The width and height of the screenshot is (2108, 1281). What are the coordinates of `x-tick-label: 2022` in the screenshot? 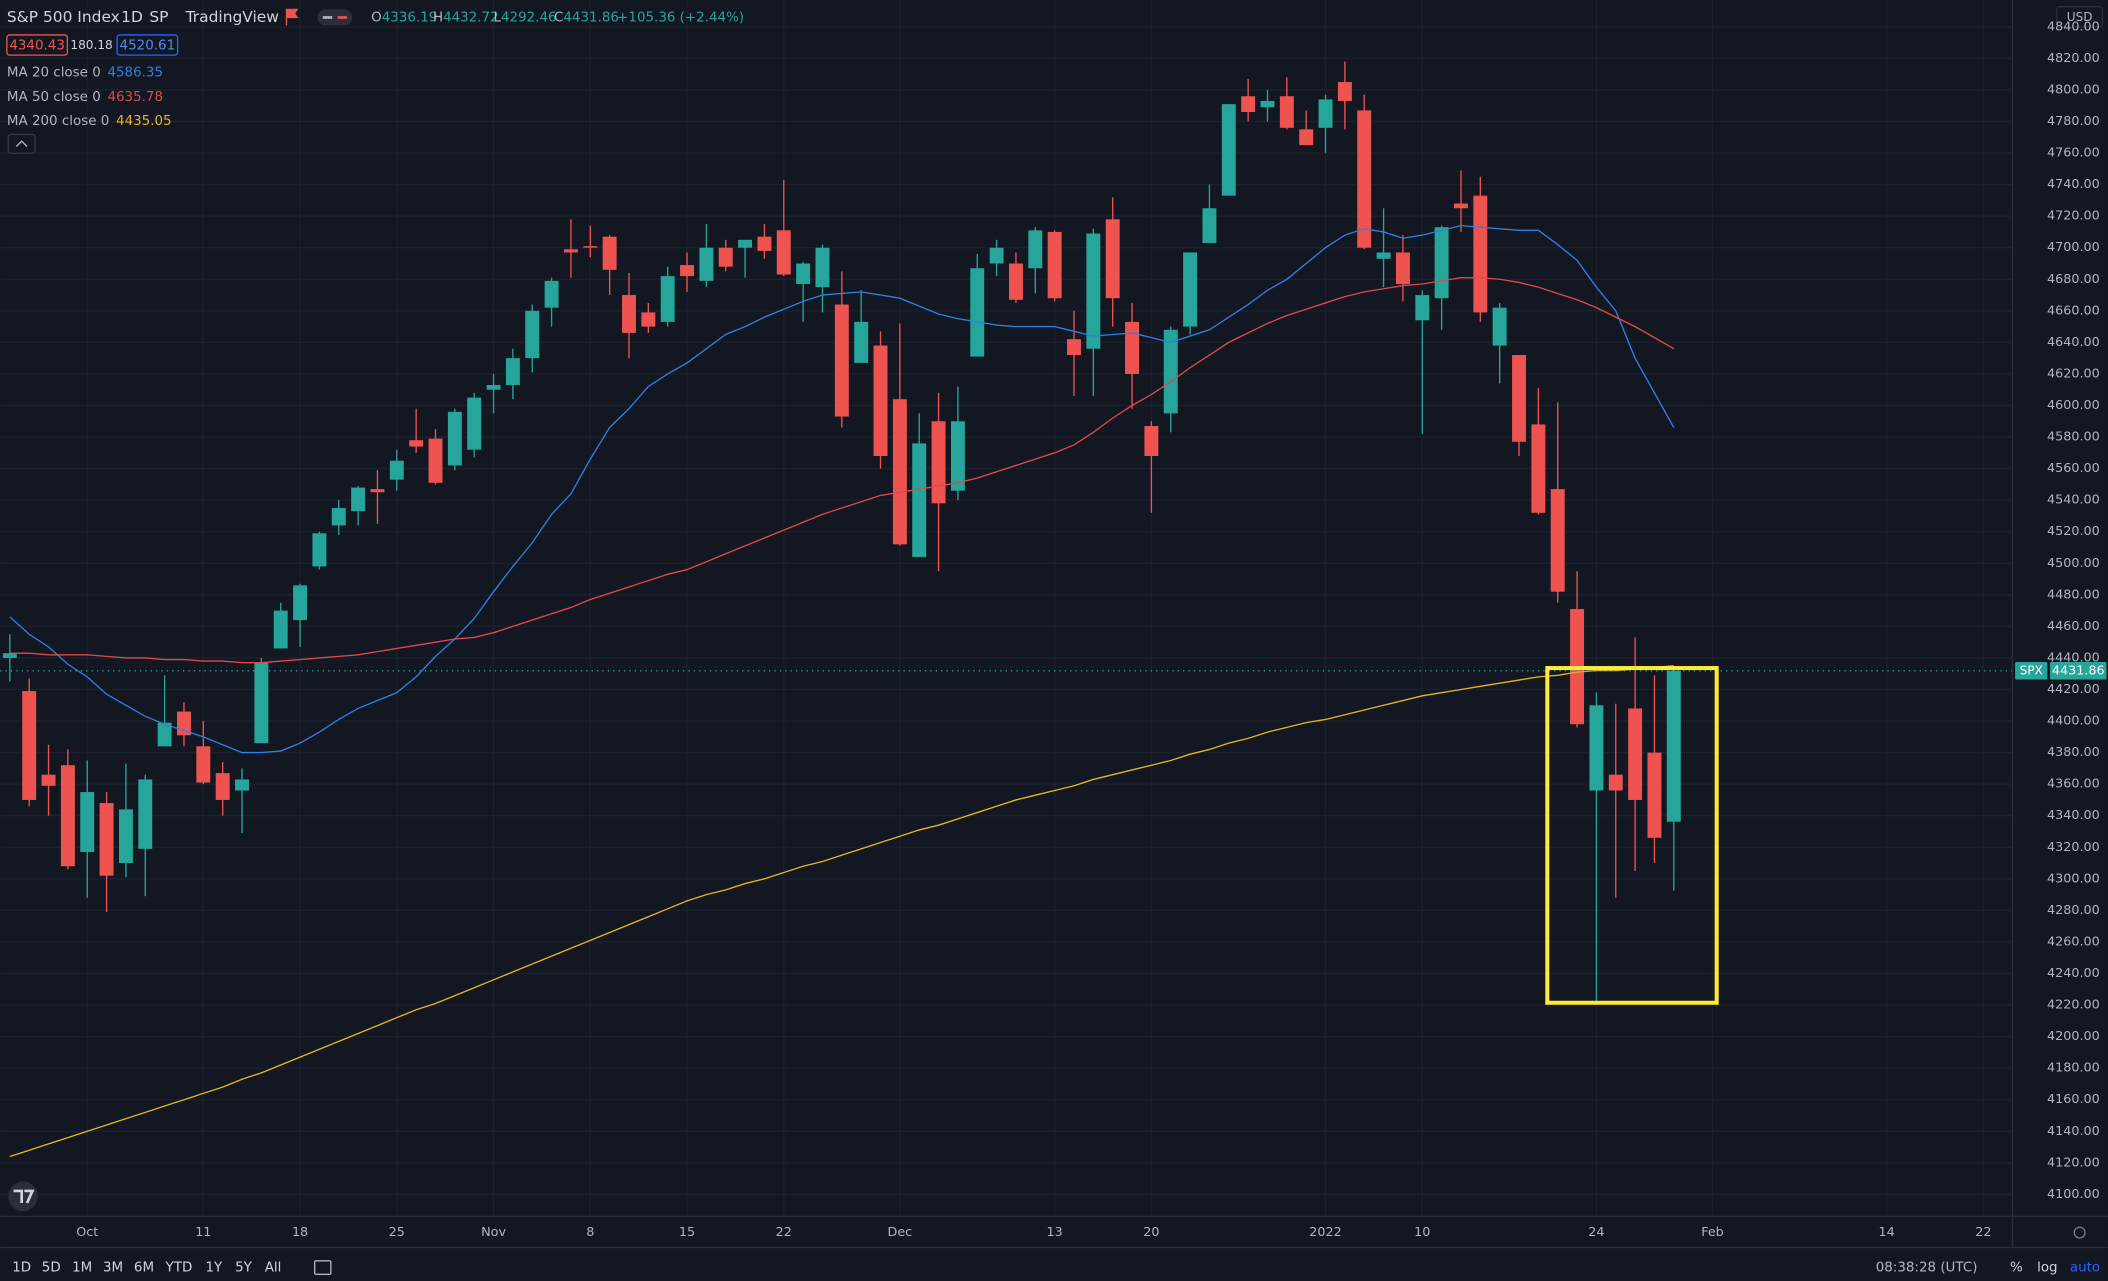 It's located at (1325, 1232).